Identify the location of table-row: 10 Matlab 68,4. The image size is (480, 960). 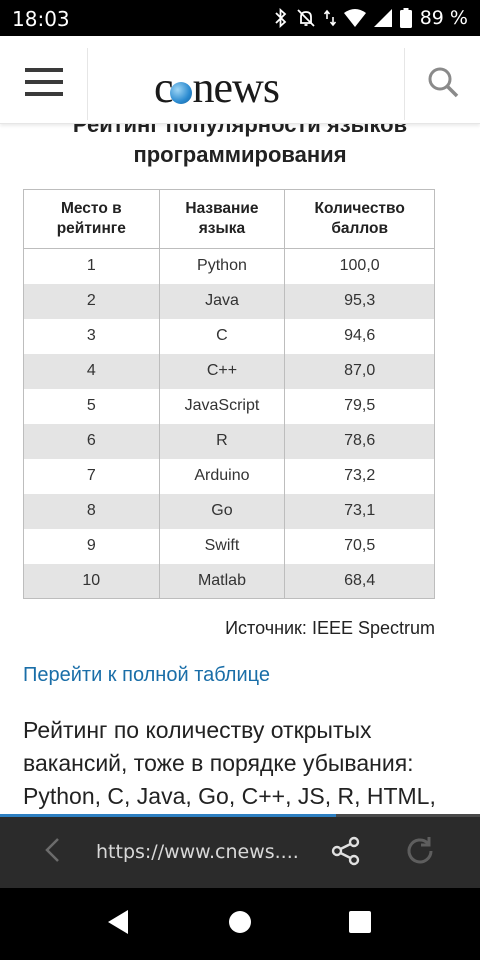
(229, 581).